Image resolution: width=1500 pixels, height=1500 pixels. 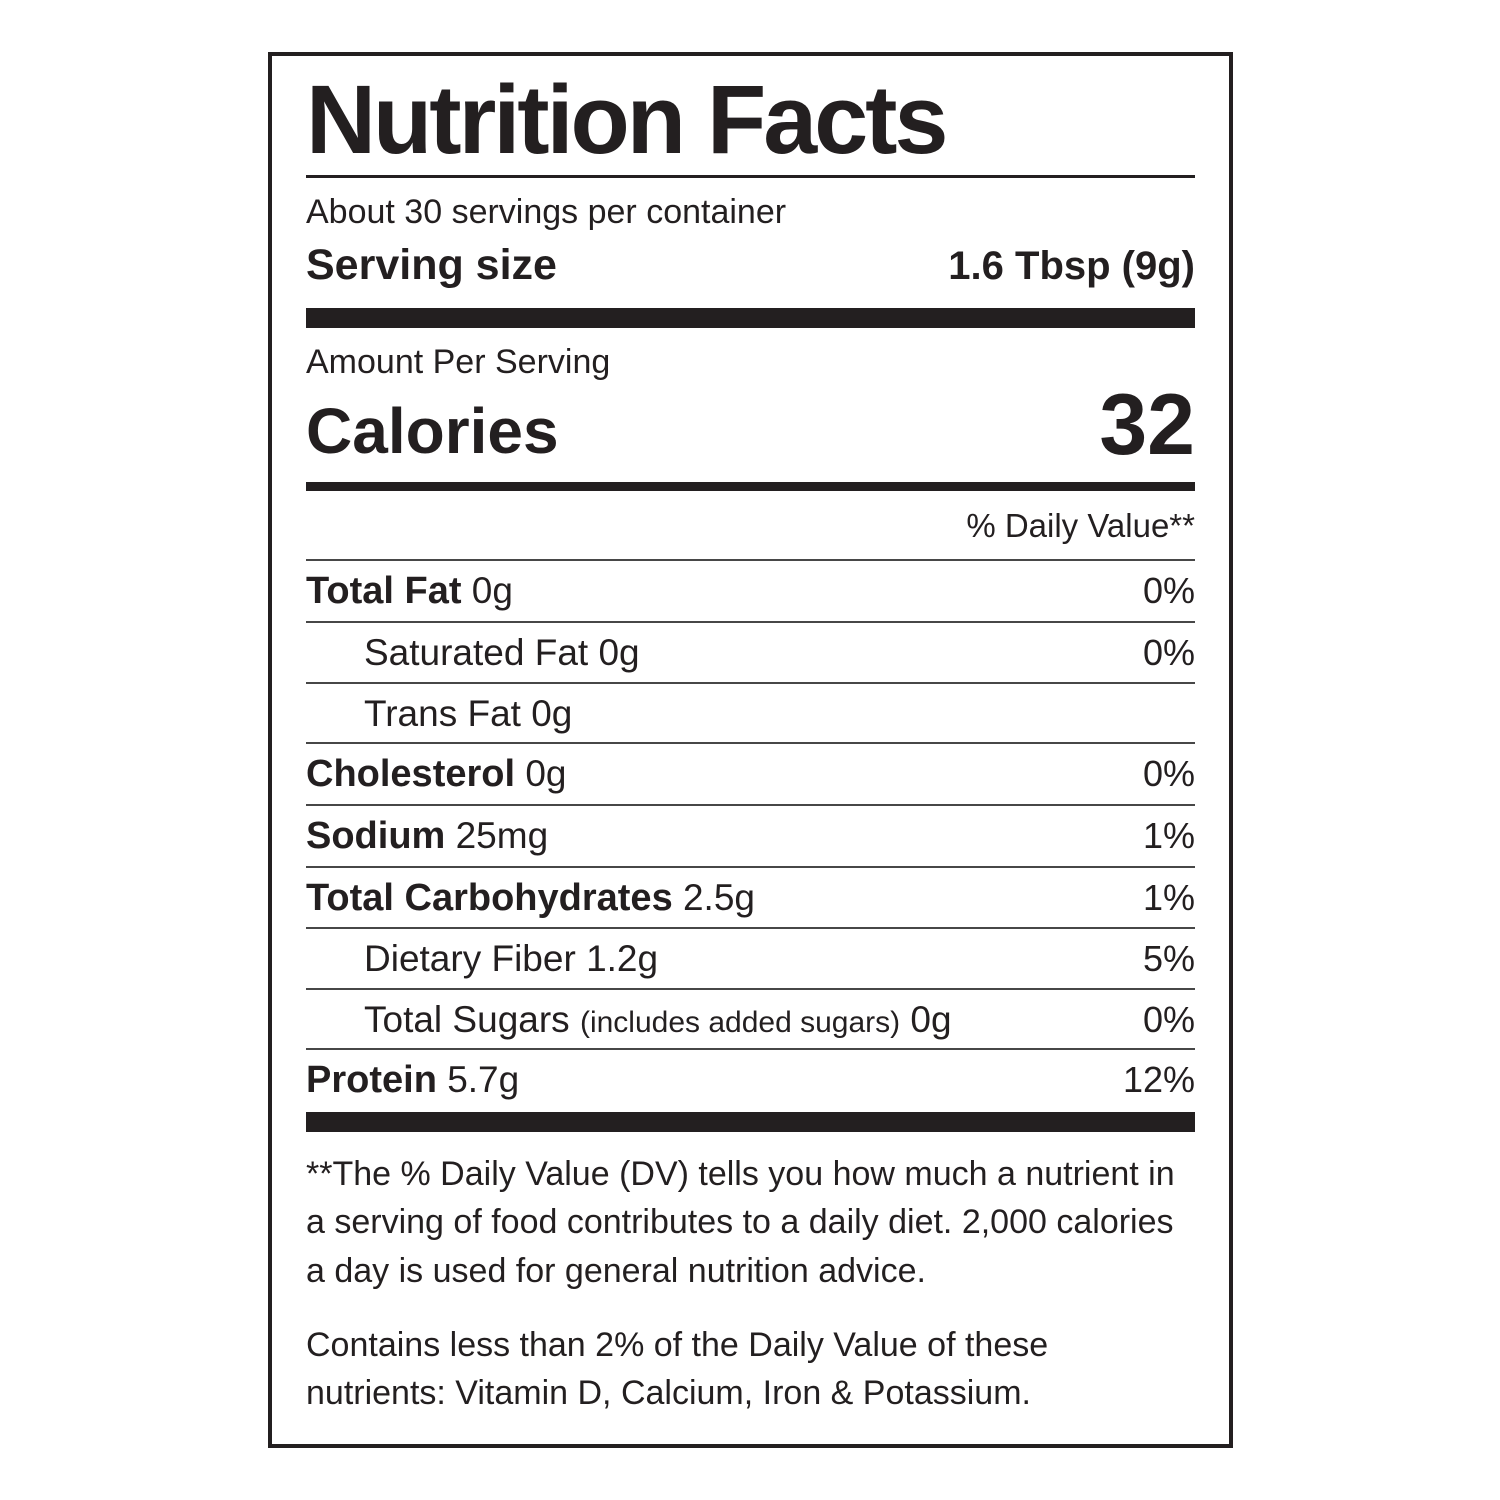 I want to click on nutrient-note: (includes added sugars), so click(x=740, y=1022).